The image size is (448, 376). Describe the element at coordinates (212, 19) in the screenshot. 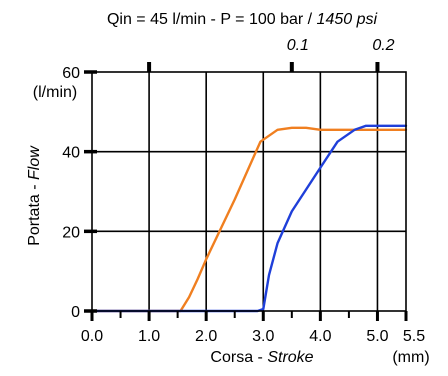

I see `chart-title-text: Qin = 45 l/min - P = 100 bar /` at that location.